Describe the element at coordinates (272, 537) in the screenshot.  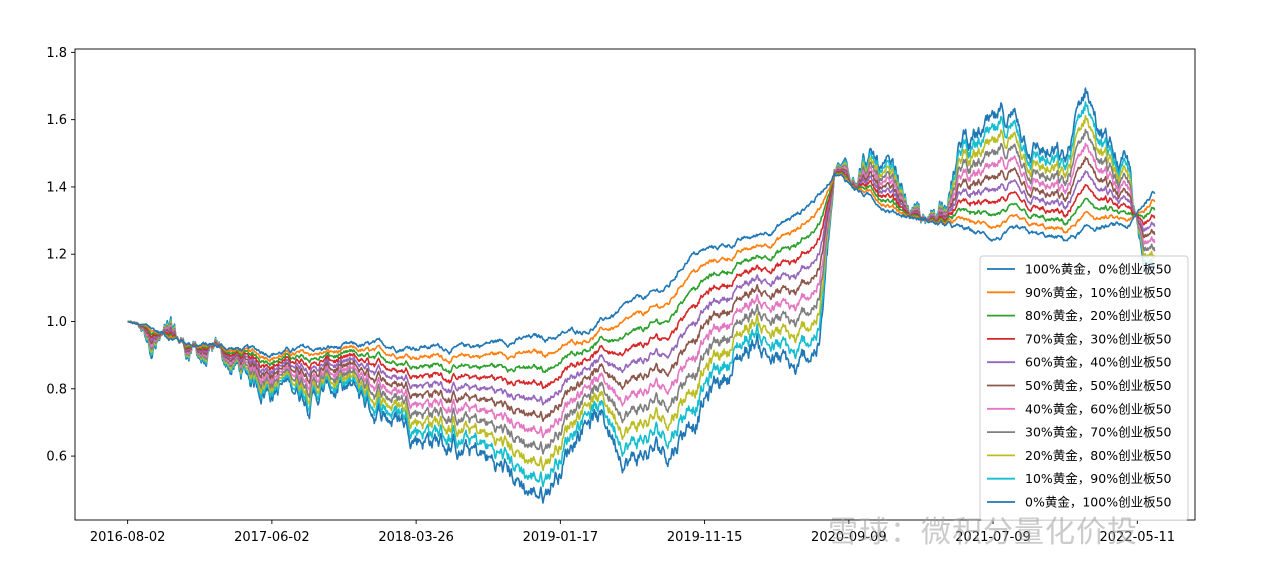
I see `x-tick-label: 2017-06-02` at that location.